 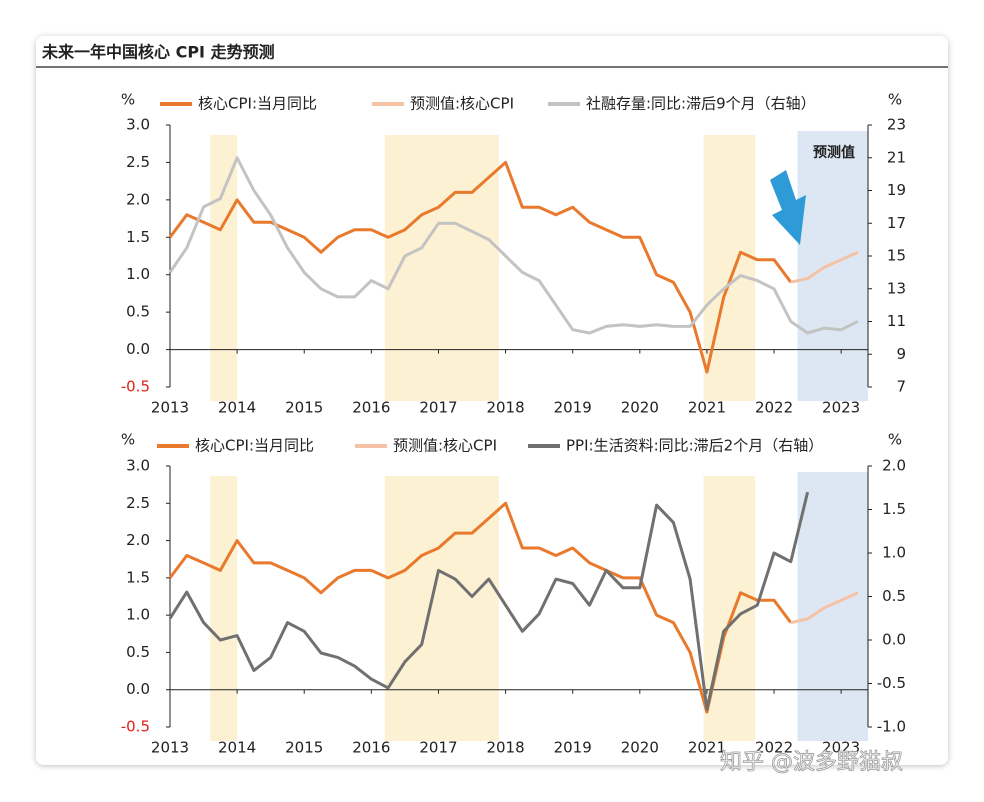 What do you see at coordinates (896, 125) in the screenshot?
I see `y2-tick-label: 23` at bounding box center [896, 125].